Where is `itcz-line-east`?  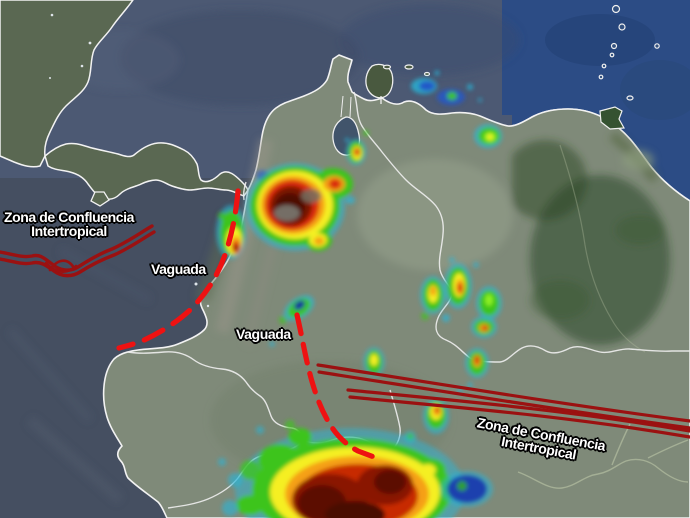
itcz-line-east is located at coordinates (503, 401).